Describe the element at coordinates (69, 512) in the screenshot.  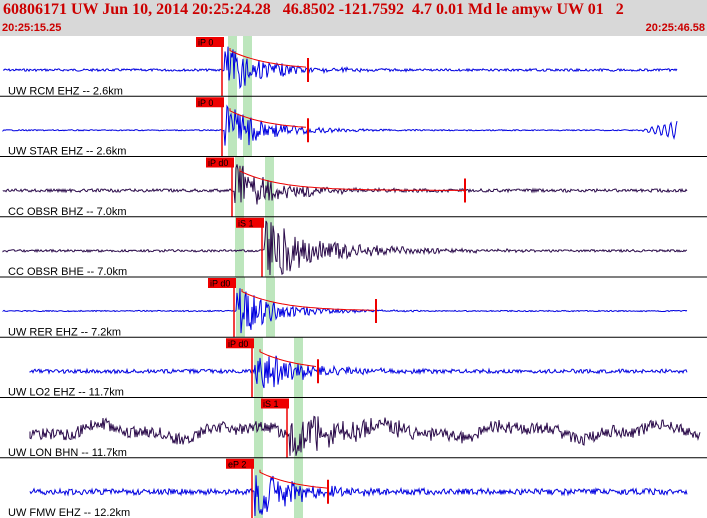
I see `channel-label: UW FMW EHZ -- 12.2km` at that location.